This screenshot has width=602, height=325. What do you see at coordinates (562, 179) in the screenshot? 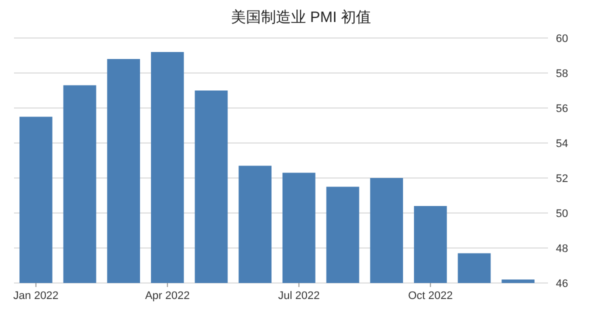
I see `y-tick-label: 52` at bounding box center [562, 179].